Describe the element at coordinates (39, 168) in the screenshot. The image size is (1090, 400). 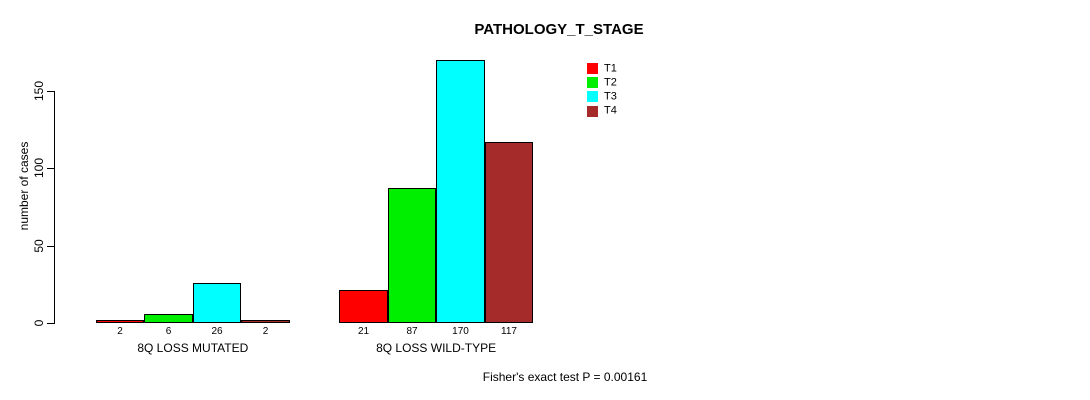
I see `y-tick-label: 100` at that location.